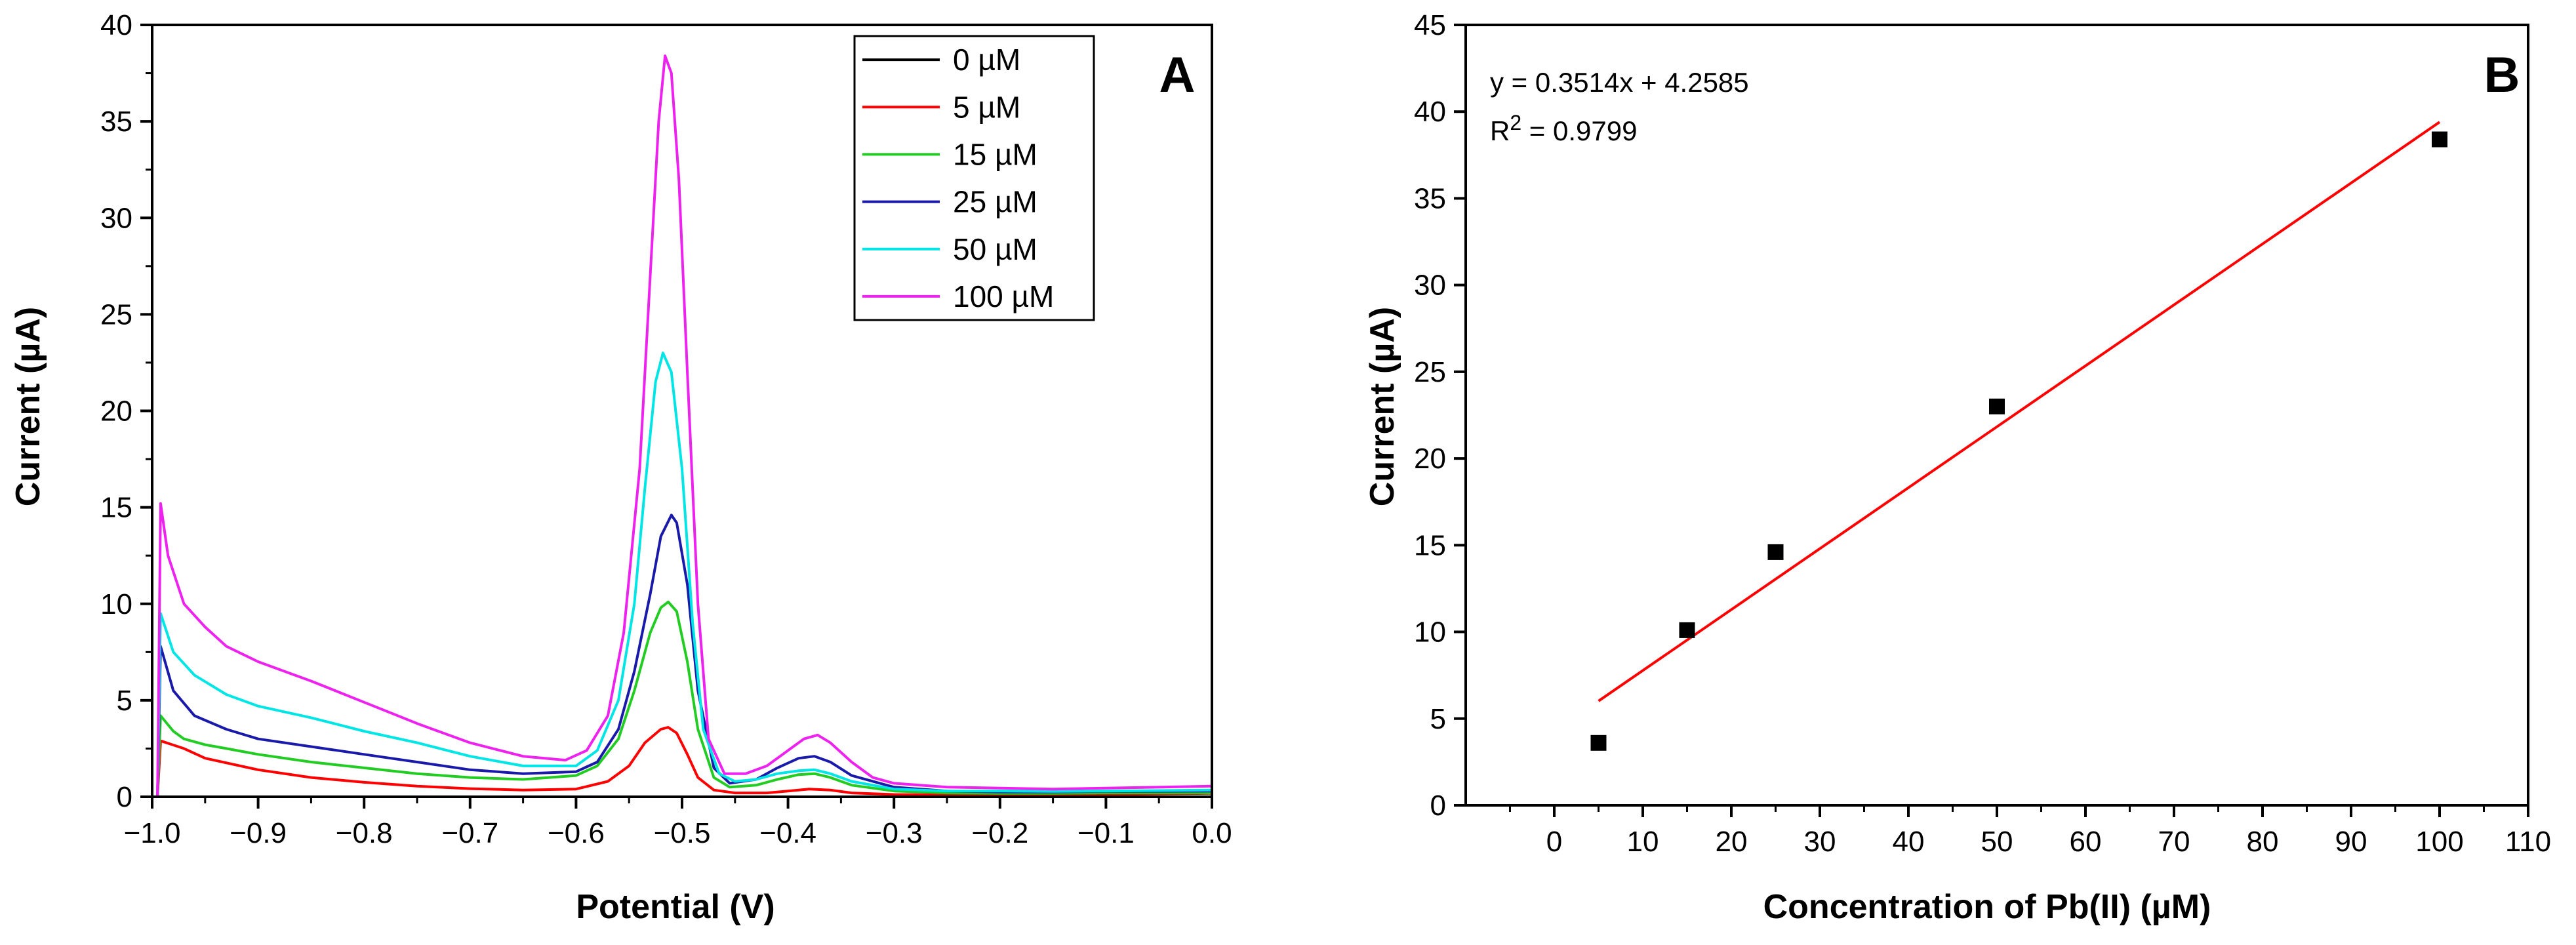  Describe the element at coordinates (1382, 406) in the screenshot. I see `panel-b-y-axis-label: Current (µA)` at that location.